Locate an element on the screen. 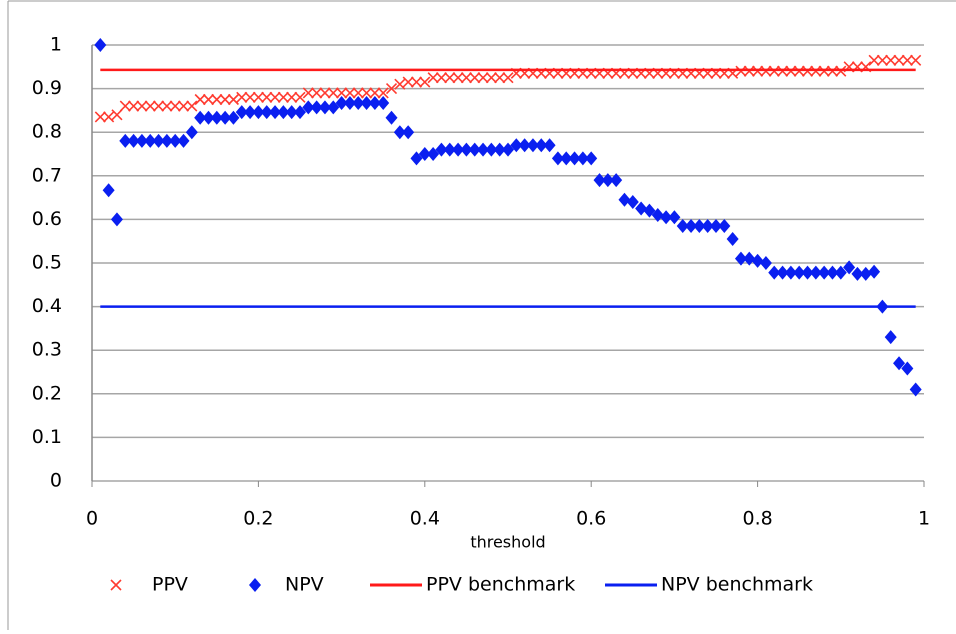  y-tick-label: 0.3 is located at coordinates (47, 350).